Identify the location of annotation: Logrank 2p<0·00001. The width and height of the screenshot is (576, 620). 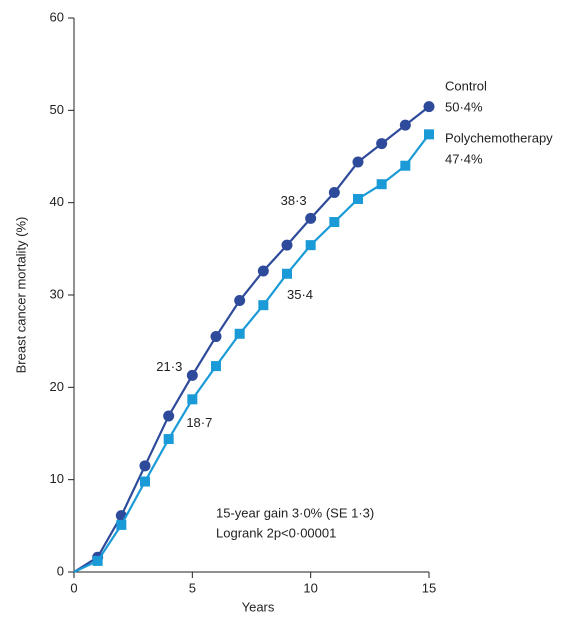
(276, 532).